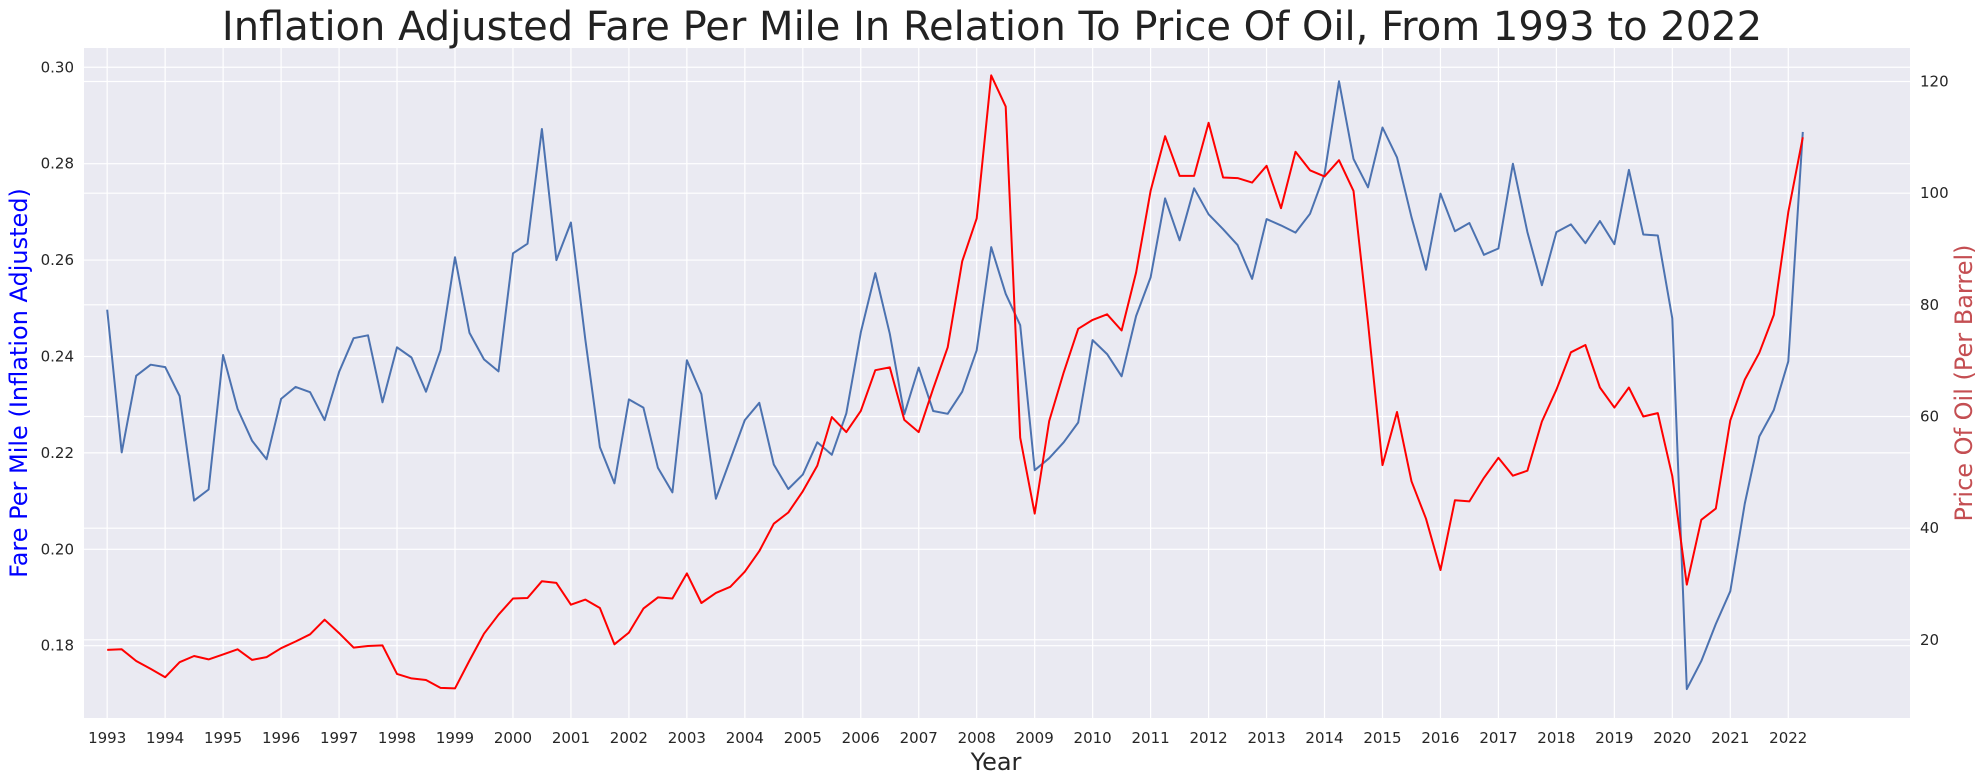  What do you see at coordinates (1324, 738) in the screenshot?
I see `x-tick-label: 2014` at bounding box center [1324, 738].